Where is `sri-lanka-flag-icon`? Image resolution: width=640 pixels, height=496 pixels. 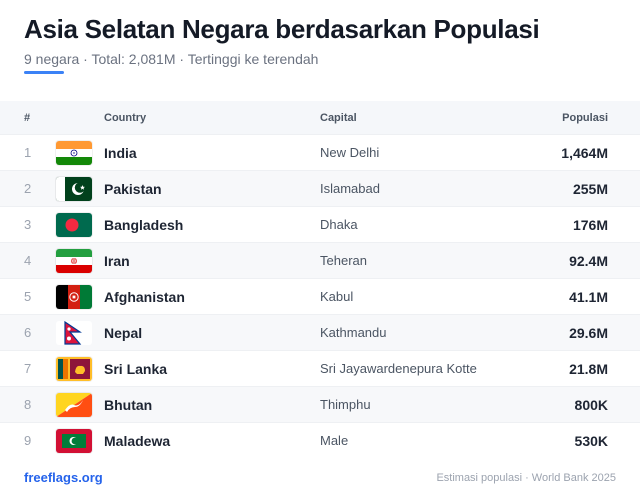 sri-lanka-flag-icon is located at coordinates (74, 368).